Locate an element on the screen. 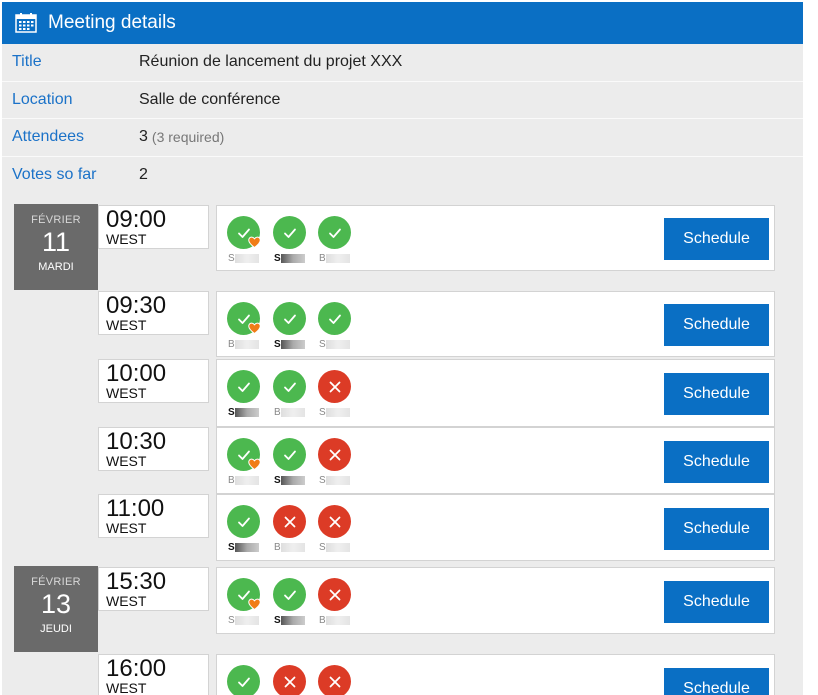 This screenshot has width=818, height=695. info-row-votes: Votes so far 2 is located at coordinates (402, 175).